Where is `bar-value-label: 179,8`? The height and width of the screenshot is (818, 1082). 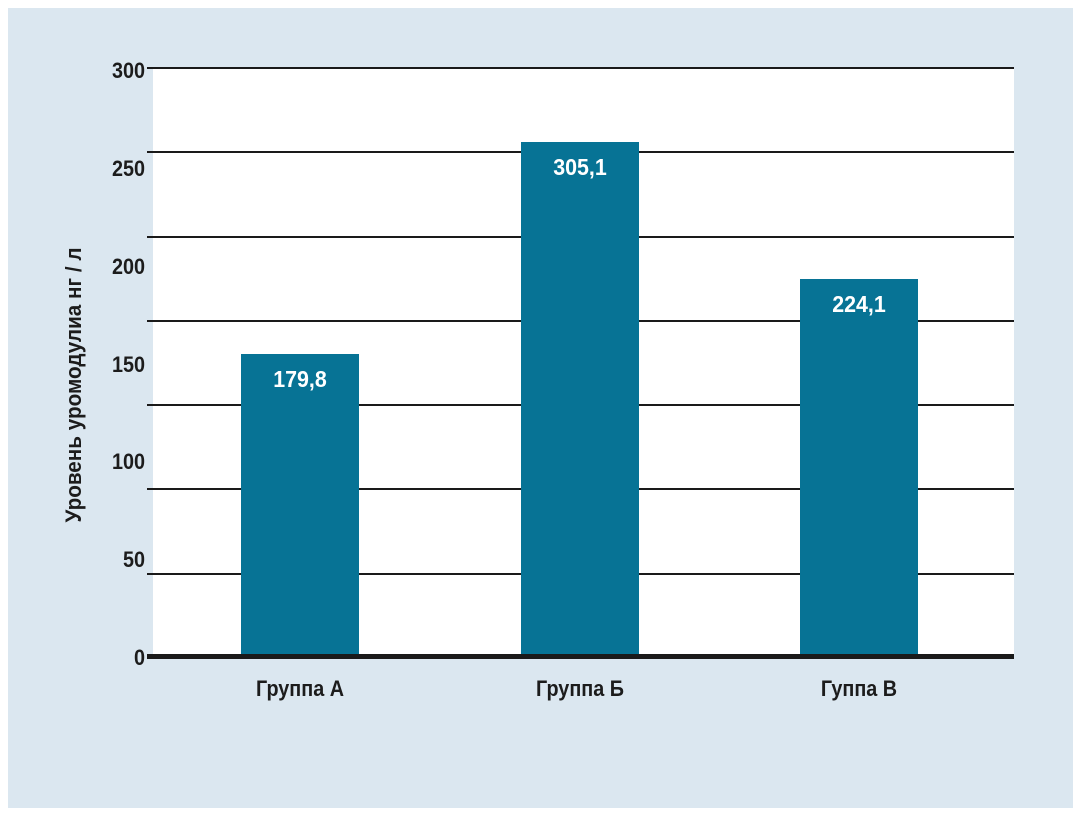 bar-value-label: 179,8 is located at coordinates (300, 379).